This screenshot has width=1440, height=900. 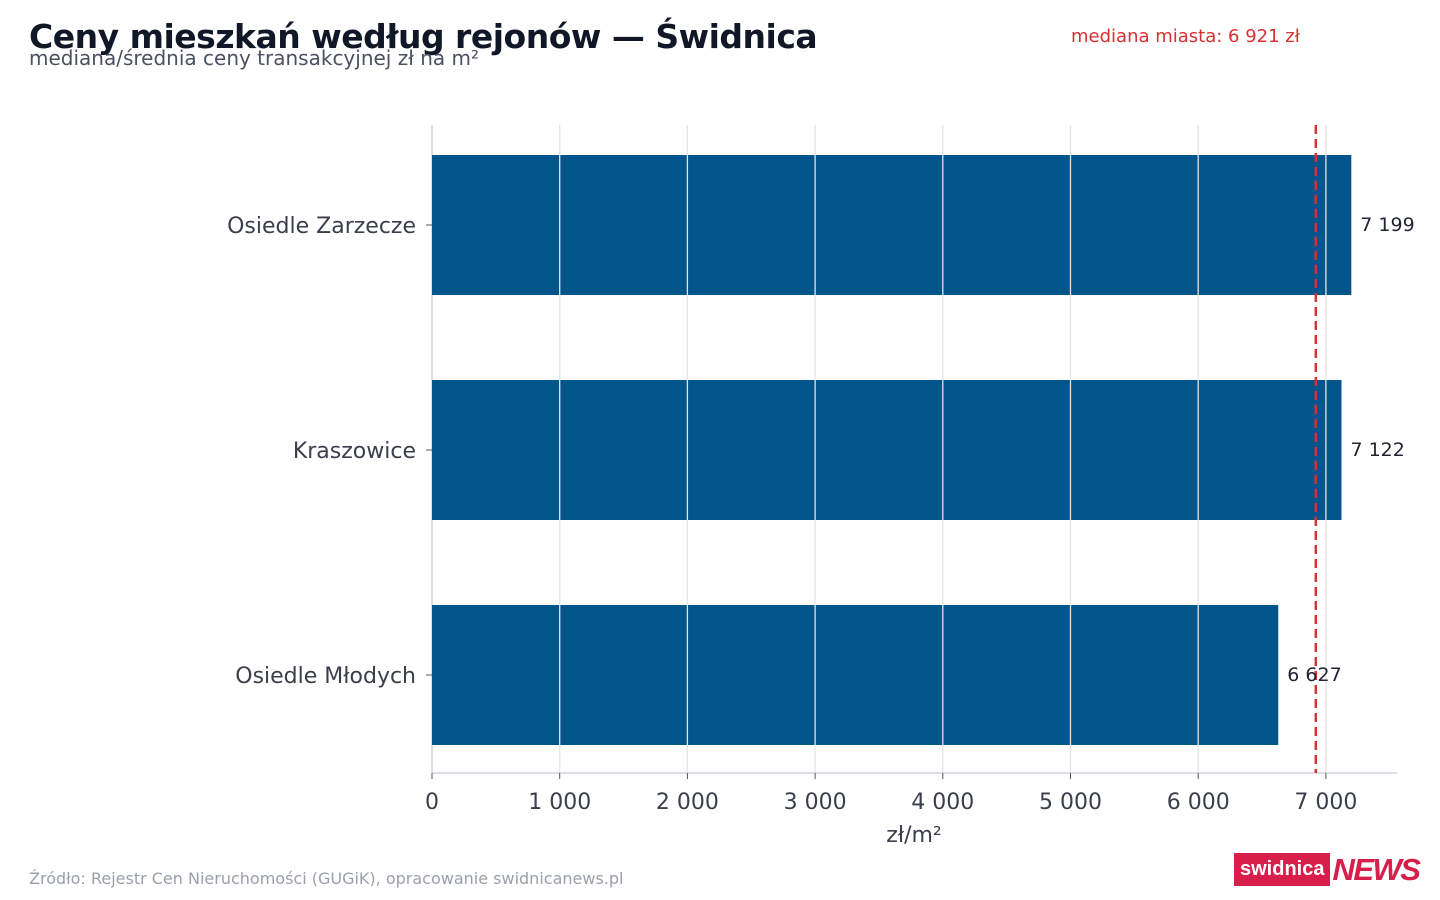 I want to click on median-annotation: mediana miasta: 6 921 zł, so click(x=1185, y=36).